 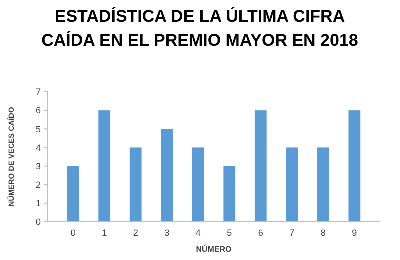 What do you see at coordinates (292, 233) in the screenshot?
I see `x-tick-label: 7` at bounding box center [292, 233].